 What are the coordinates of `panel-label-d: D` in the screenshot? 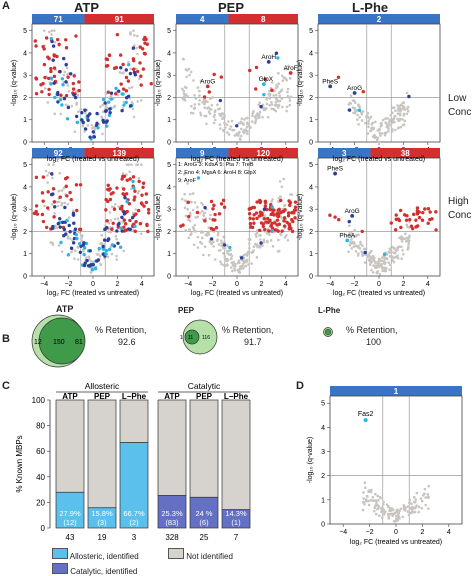 It's located at (300, 386).